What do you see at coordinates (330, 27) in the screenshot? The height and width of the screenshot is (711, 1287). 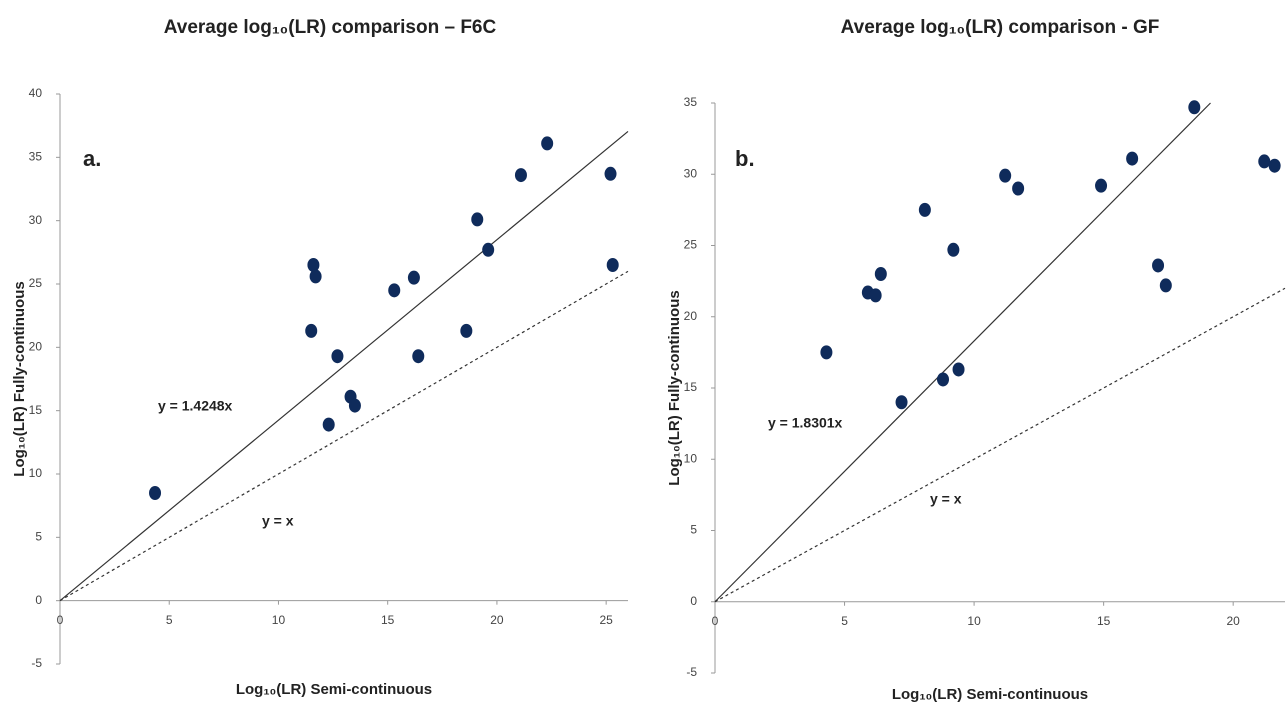 I see `chart-title: Average log₁₀(LR) comparison – F6C` at bounding box center [330, 27].